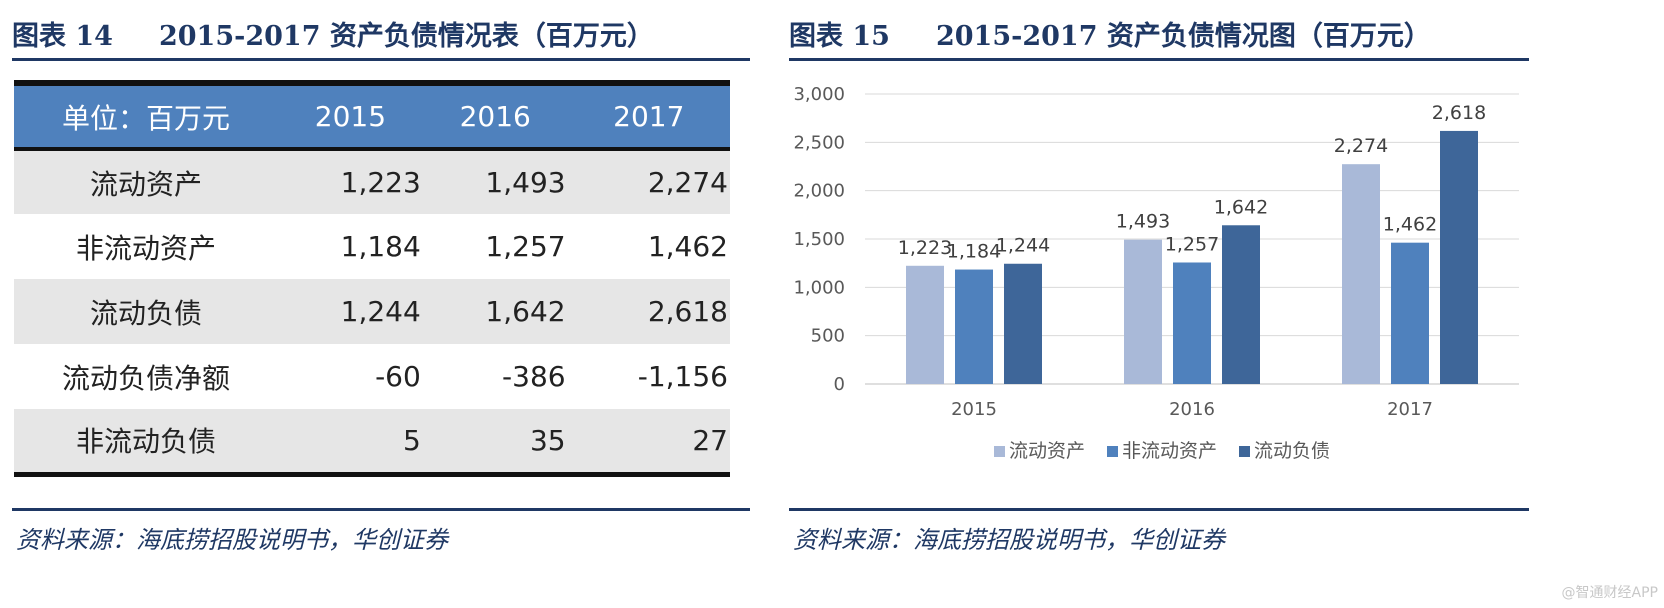 The image size is (1664, 608). What do you see at coordinates (1009, 540) in the screenshot?
I see `chart-source-note: 资料来源：海底捞招股说明书，华创证券` at bounding box center [1009, 540].